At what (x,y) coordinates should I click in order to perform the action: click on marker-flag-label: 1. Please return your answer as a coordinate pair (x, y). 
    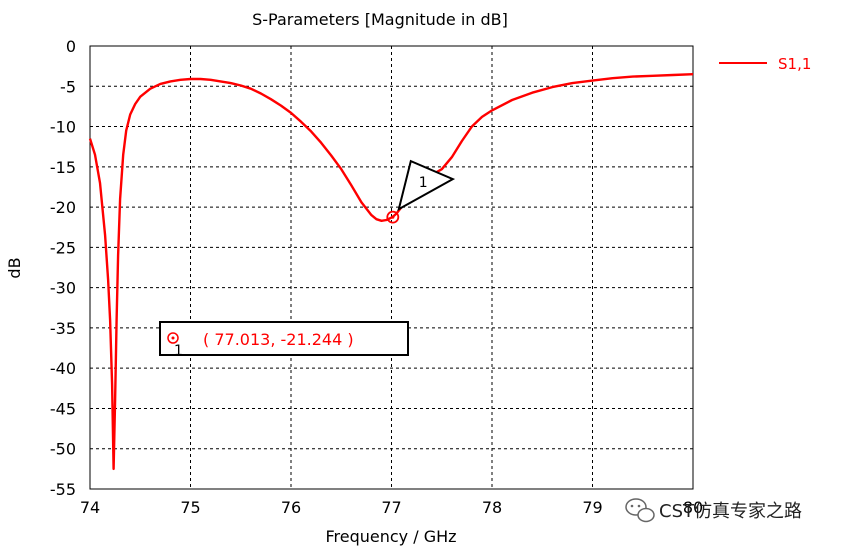
    Looking at the image, I should click on (423, 183).